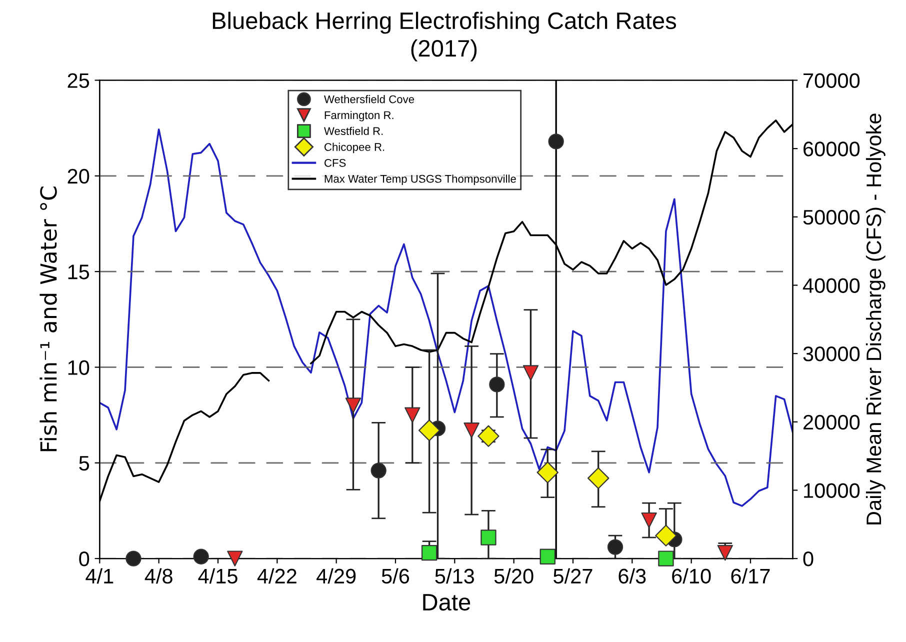 The width and height of the screenshot is (906, 642). I want to click on x-axis-title: Date, so click(446, 602).